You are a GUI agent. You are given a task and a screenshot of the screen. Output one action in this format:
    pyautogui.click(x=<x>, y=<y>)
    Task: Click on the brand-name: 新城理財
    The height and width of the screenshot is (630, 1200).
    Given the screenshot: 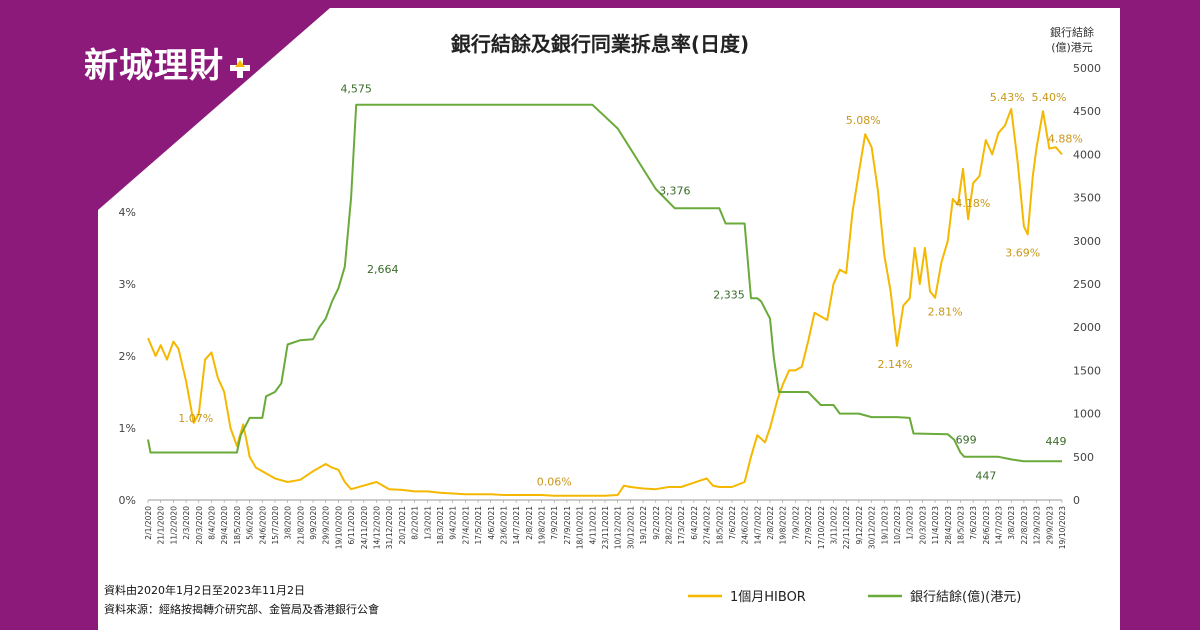 What is the action you would take?
    pyautogui.click(x=154, y=66)
    